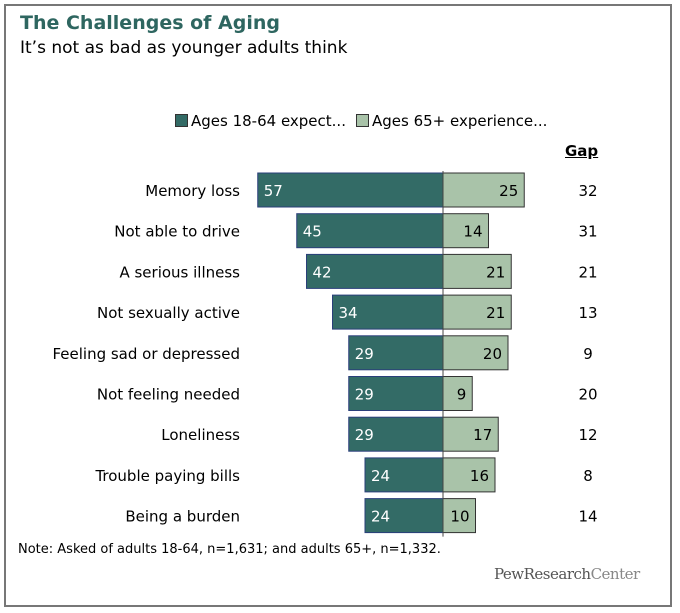 This screenshot has width=680, height=613. What do you see at coordinates (587, 395) in the screenshot?
I see `gap-value: 20` at bounding box center [587, 395].